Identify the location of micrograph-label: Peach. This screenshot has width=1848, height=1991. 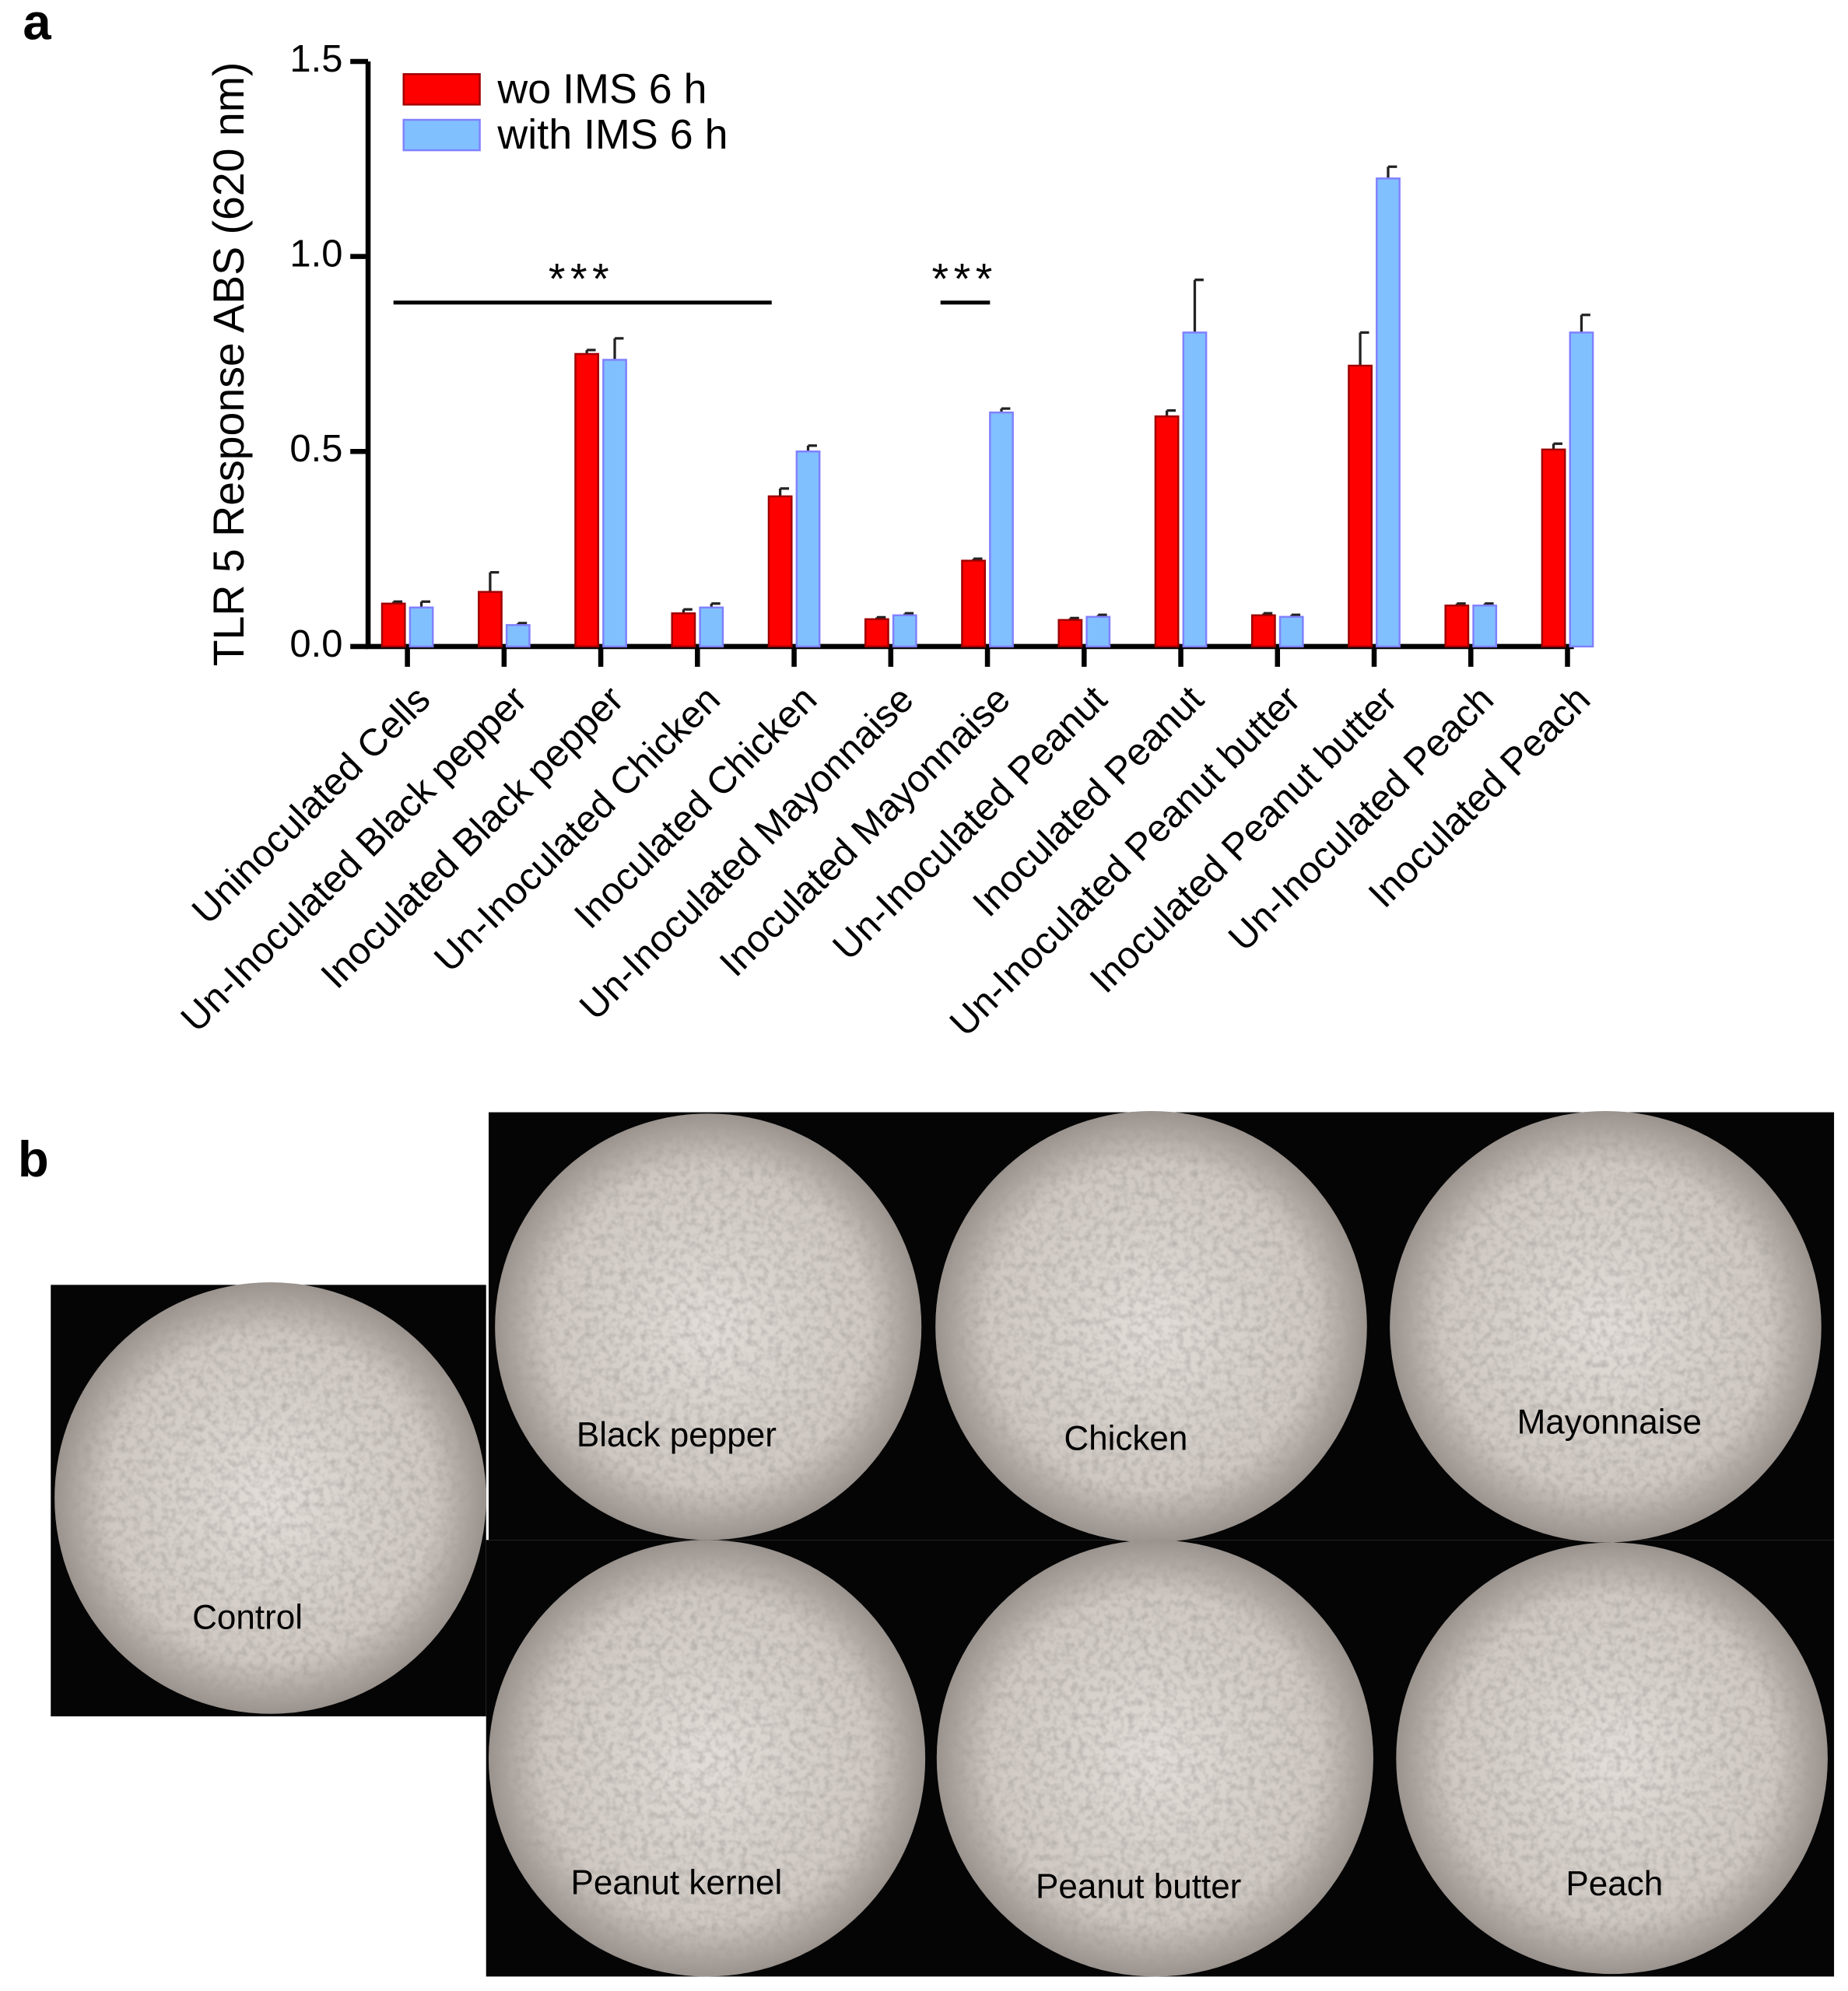
(1614, 1884).